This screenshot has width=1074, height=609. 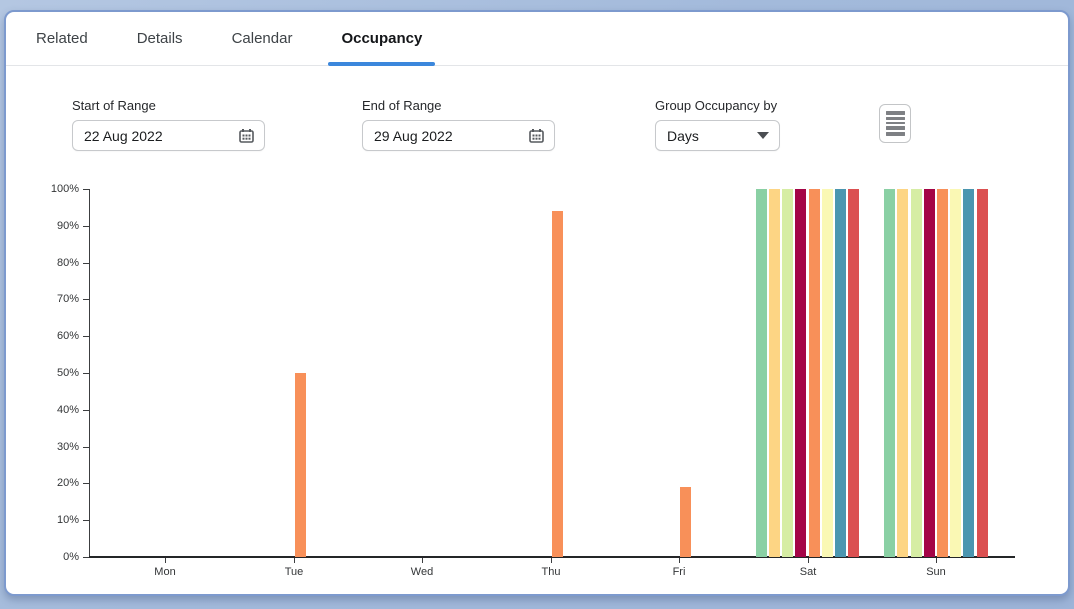 What do you see at coordinates (685, 522) in the screenshot?
I see `bar-fri-series5` at bounding box center [685, 522].